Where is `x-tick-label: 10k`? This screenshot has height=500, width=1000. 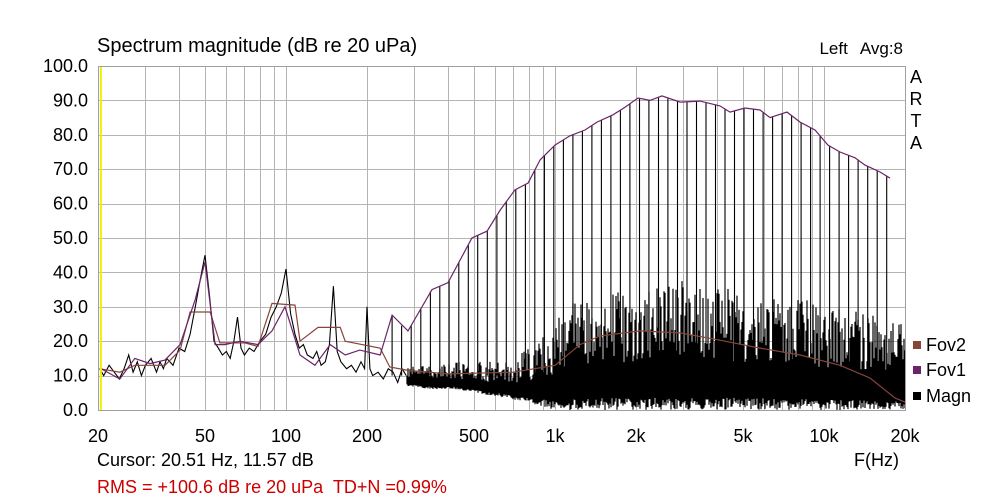 x-tick-label: 10k is located at coordinates (824, 436).